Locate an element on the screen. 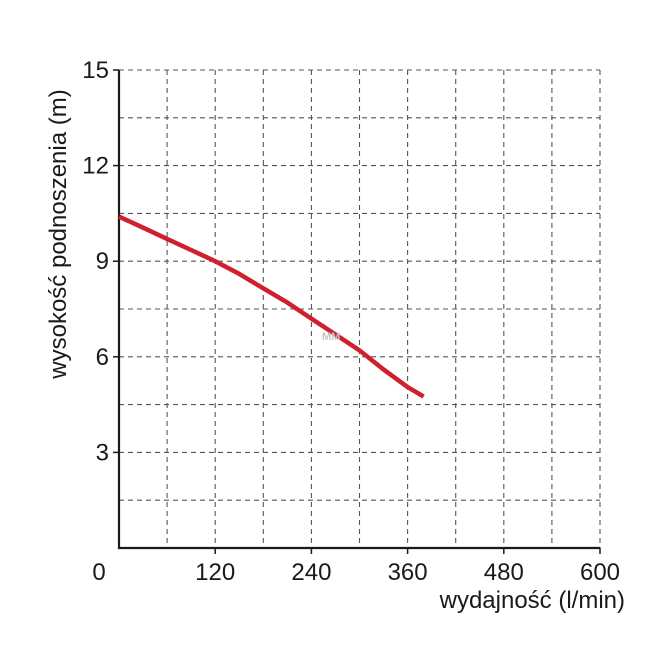 This screenshot has width=672, height=672. y-tick-label: 3 is located at coordinates (102, 452).